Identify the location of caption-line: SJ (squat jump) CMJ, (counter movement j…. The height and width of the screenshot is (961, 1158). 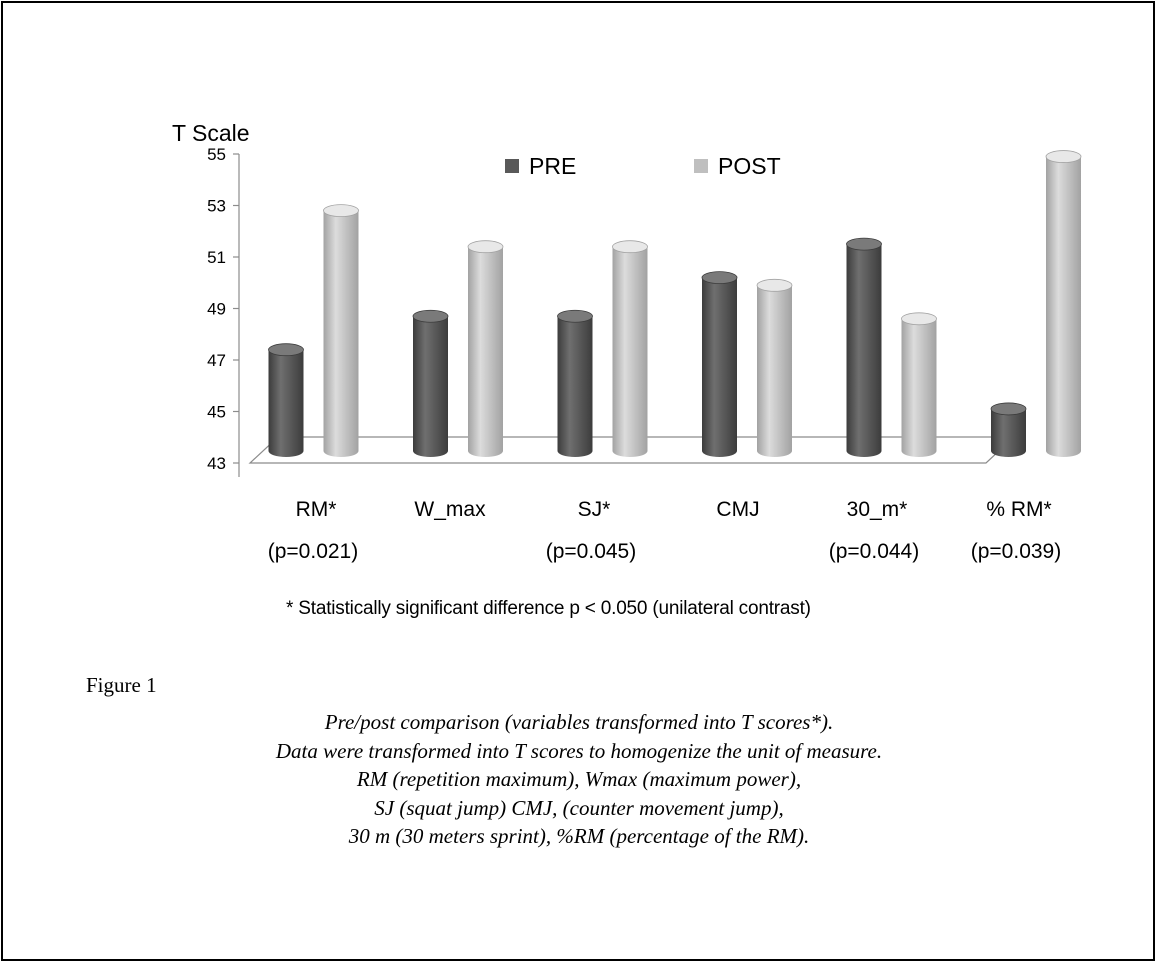
(579, 807).